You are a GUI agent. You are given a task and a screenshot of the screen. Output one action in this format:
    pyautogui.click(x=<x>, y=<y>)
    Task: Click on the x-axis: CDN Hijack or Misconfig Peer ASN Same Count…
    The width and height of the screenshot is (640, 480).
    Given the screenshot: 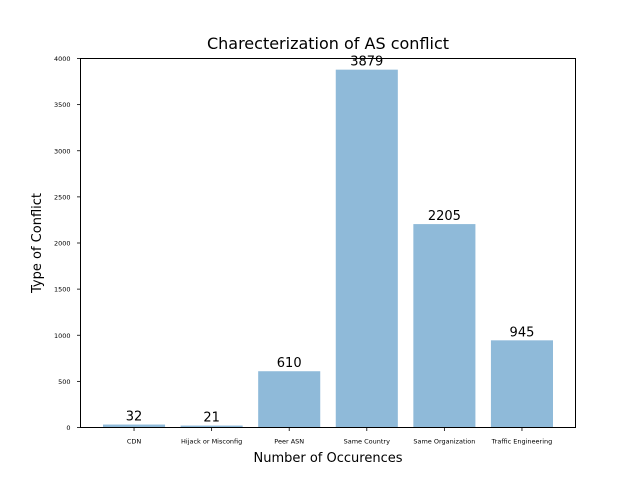 What is the action you would take?
    pyautogui.click(x=340, y=436)
    